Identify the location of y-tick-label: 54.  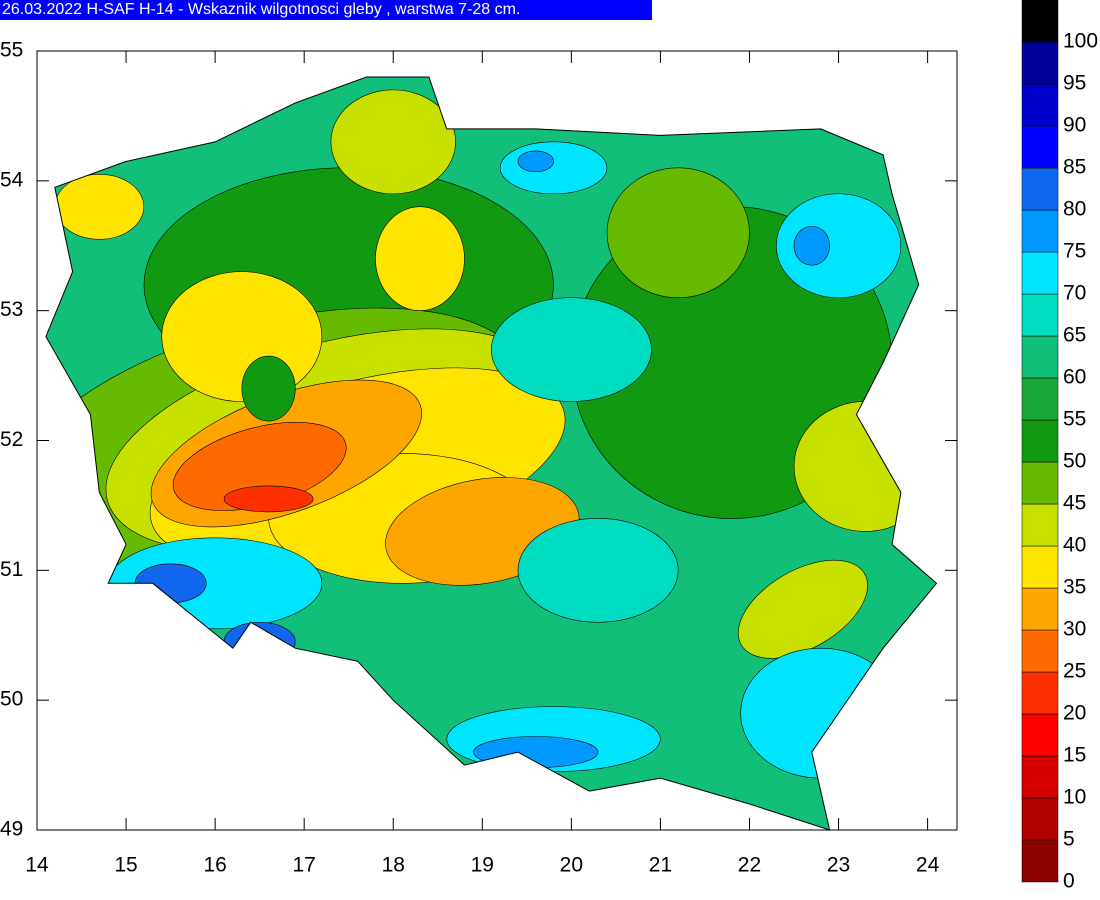
(12, 179).